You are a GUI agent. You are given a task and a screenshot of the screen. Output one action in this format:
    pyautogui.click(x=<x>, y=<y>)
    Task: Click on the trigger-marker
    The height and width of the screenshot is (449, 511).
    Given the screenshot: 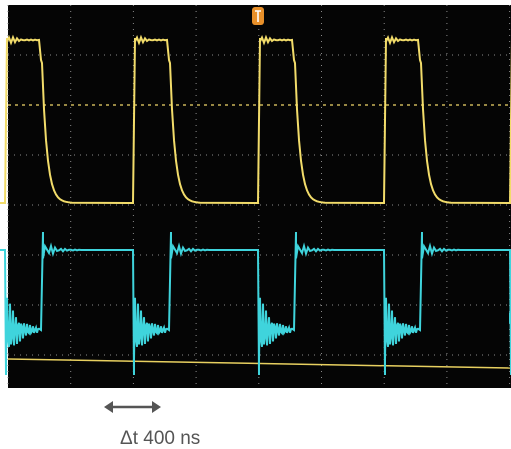 What is the action you would take?
    pyautogui.click(x=258, y=16)
    